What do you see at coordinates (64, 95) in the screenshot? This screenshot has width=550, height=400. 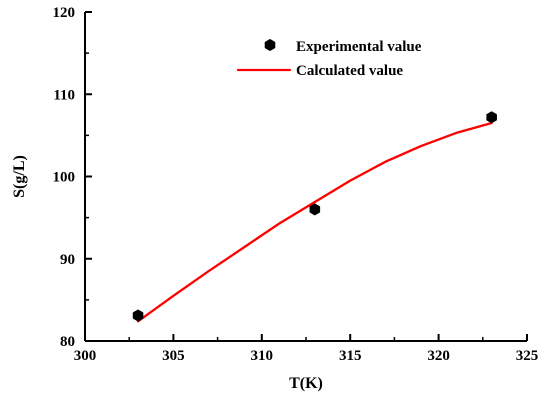 I see `y-tick-label: 110` at bounding box center [64, 95].